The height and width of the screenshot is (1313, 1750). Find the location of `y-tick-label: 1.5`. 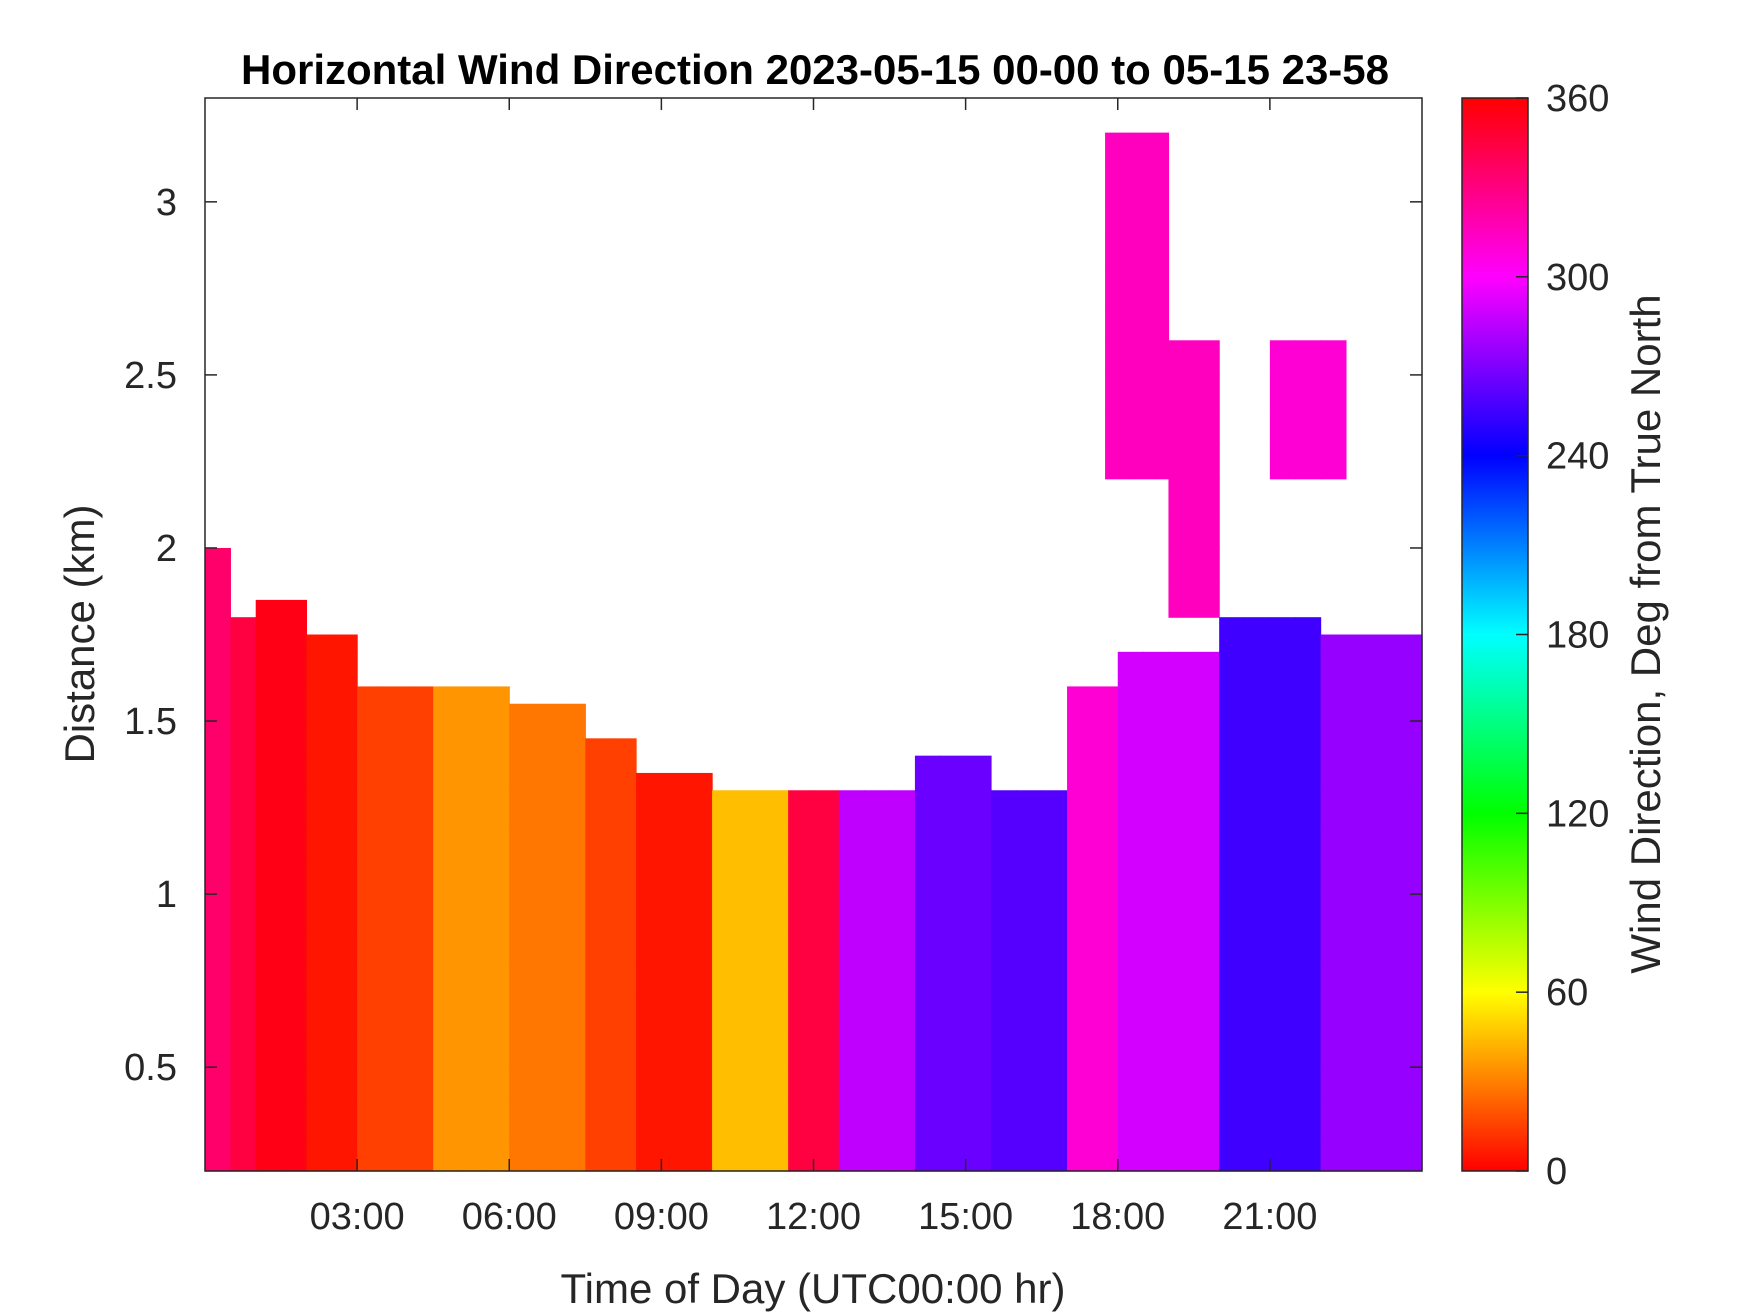

y-tick-label: 1.5 is located at coordinates (150, 722).